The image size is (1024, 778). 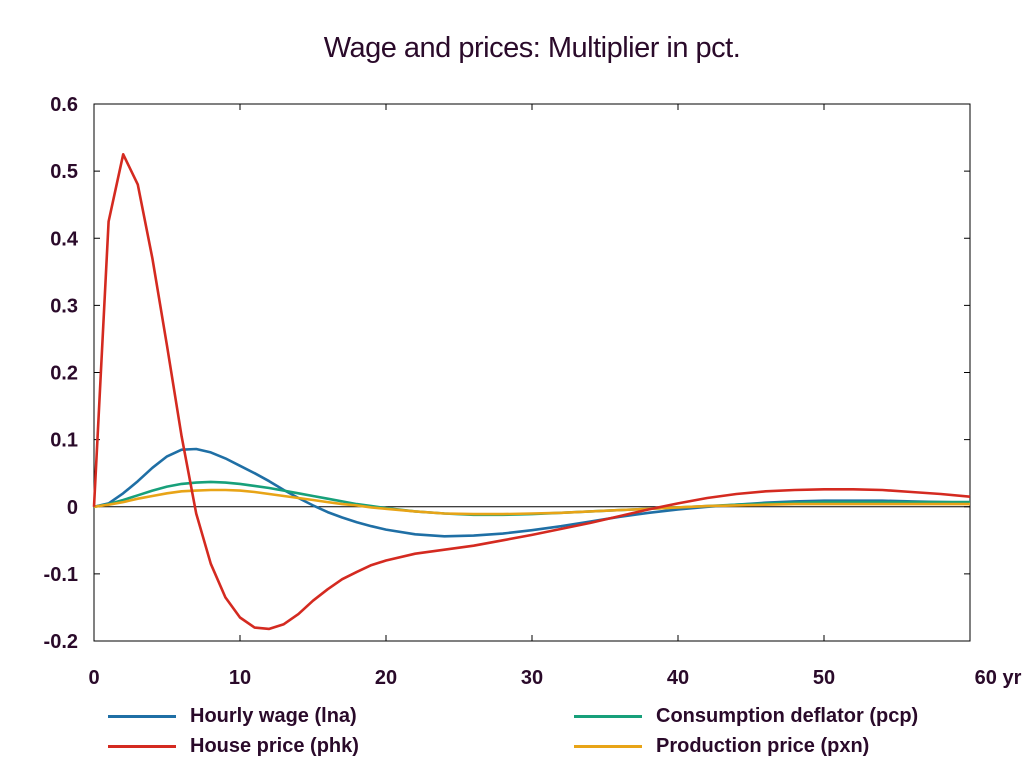 I want to click on y-tick-label: 0.3, so click(x=64, y=306).